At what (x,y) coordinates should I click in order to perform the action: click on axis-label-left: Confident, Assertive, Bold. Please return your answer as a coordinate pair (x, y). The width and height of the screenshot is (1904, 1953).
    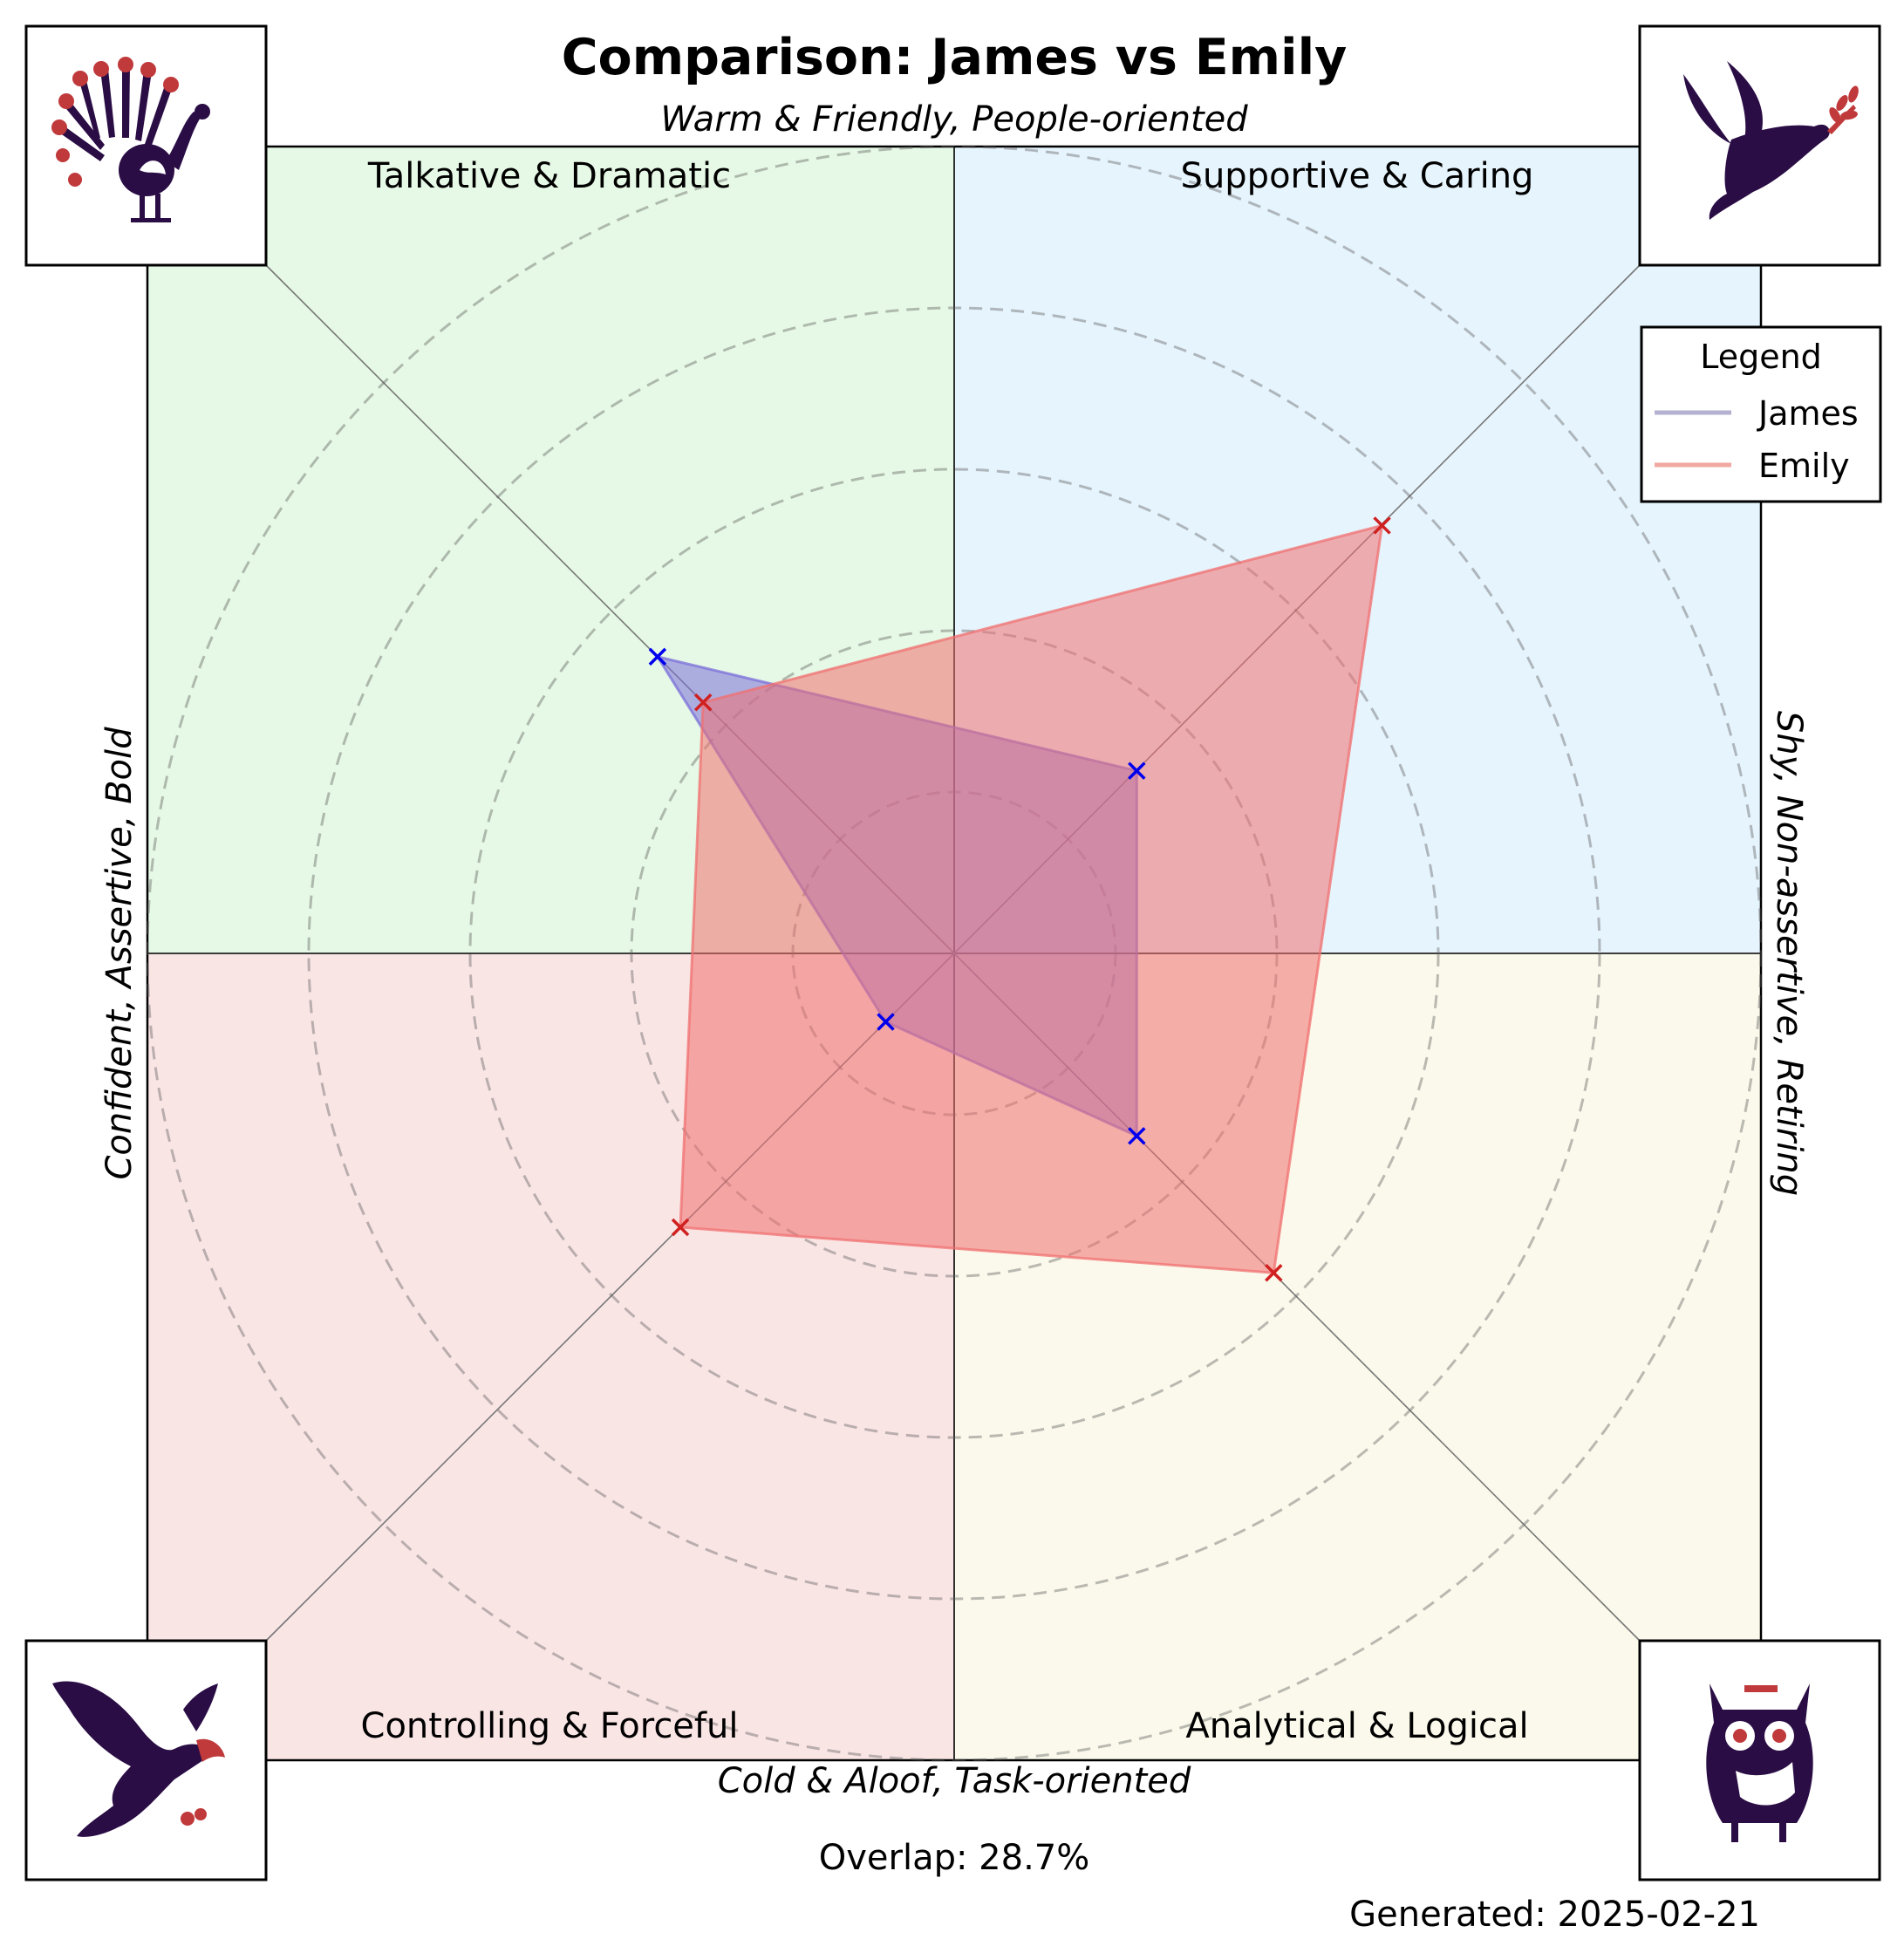
    Looking at the image, I should click on (119, 953).